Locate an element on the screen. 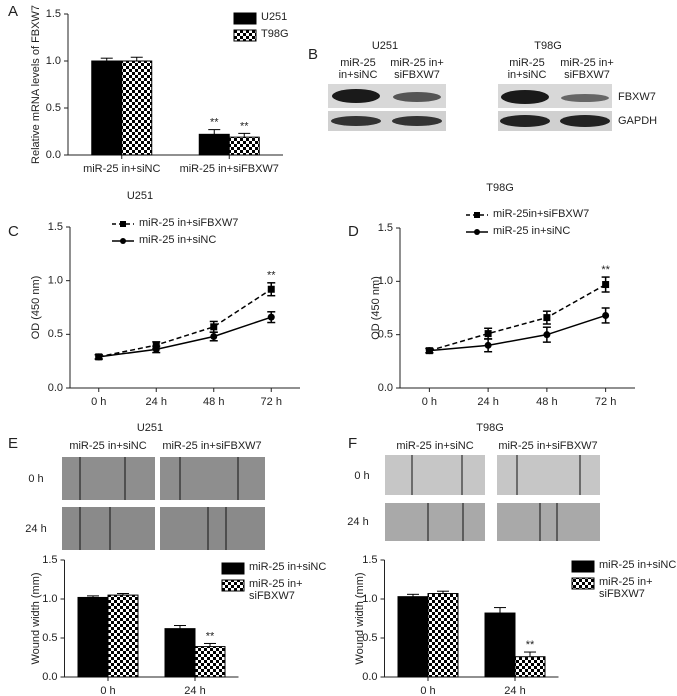 This screenshot has height=696, width=677. wound-images is located at coordinates (331, 502).